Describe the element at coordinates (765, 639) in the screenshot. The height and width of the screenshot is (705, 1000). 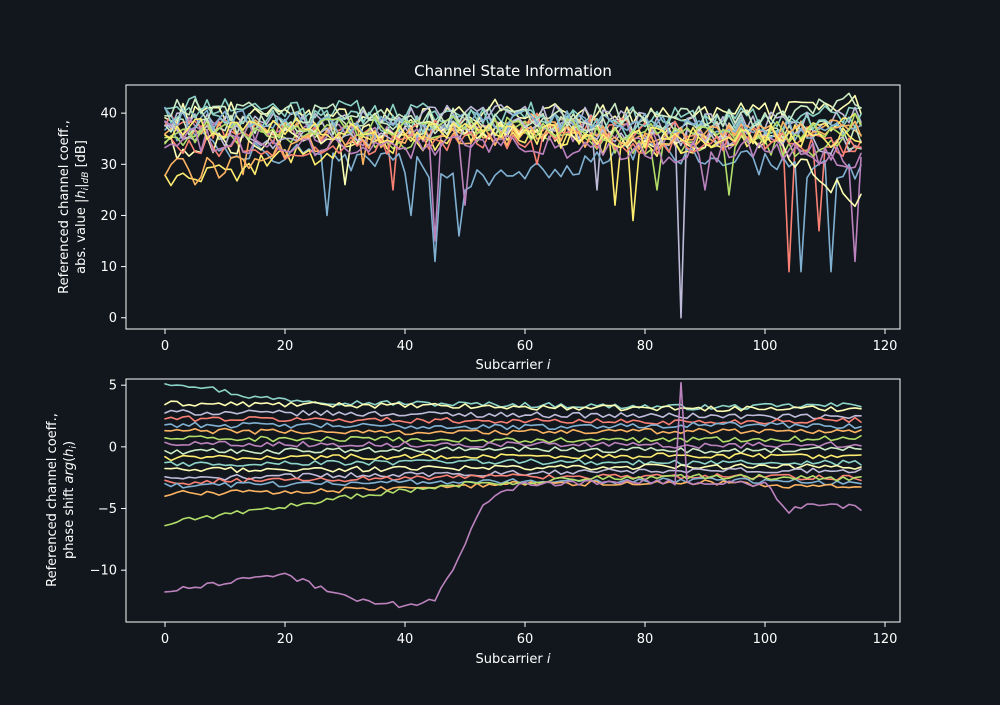
I see `x-tick-label-phase-100: 100` at that location.